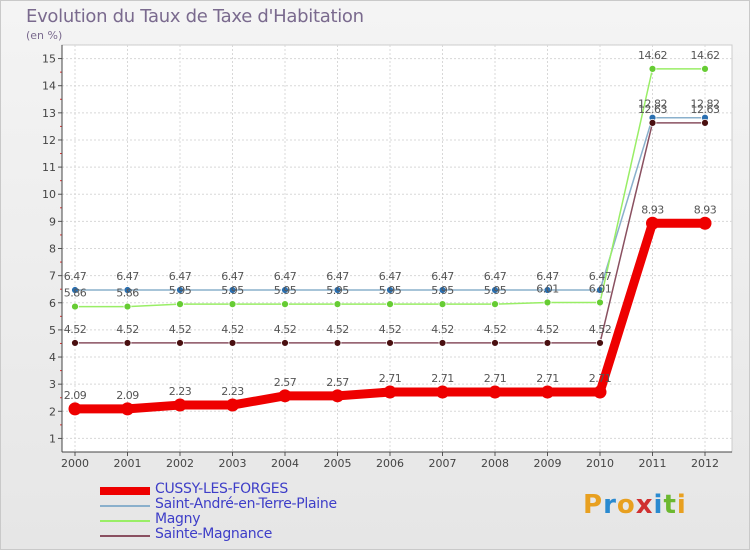  Describe the element at coordinates (49, 167) in the screenshot. I see `y-tick-label: 11` at that location.